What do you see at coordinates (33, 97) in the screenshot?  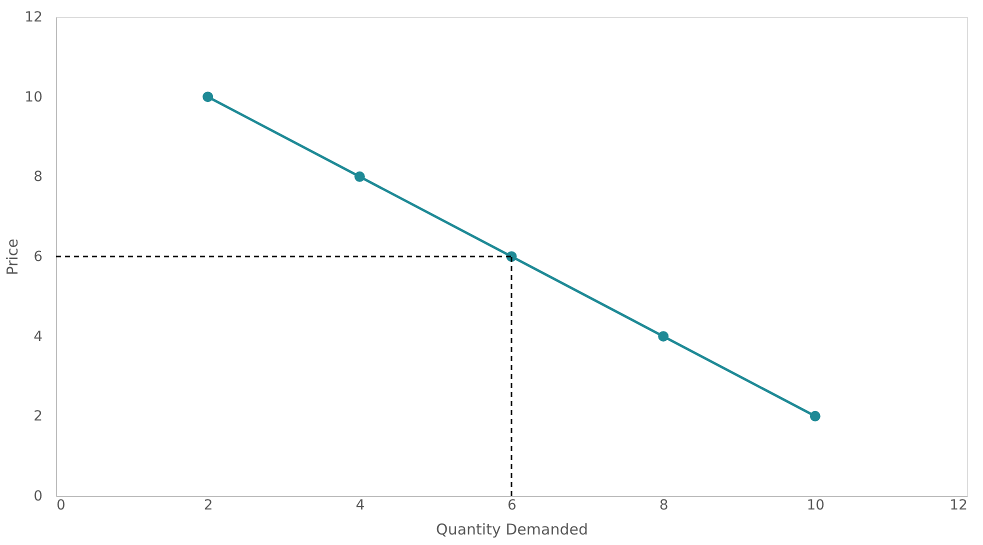 I see `y-tick-label: 10` at bounding box center [33, 97].